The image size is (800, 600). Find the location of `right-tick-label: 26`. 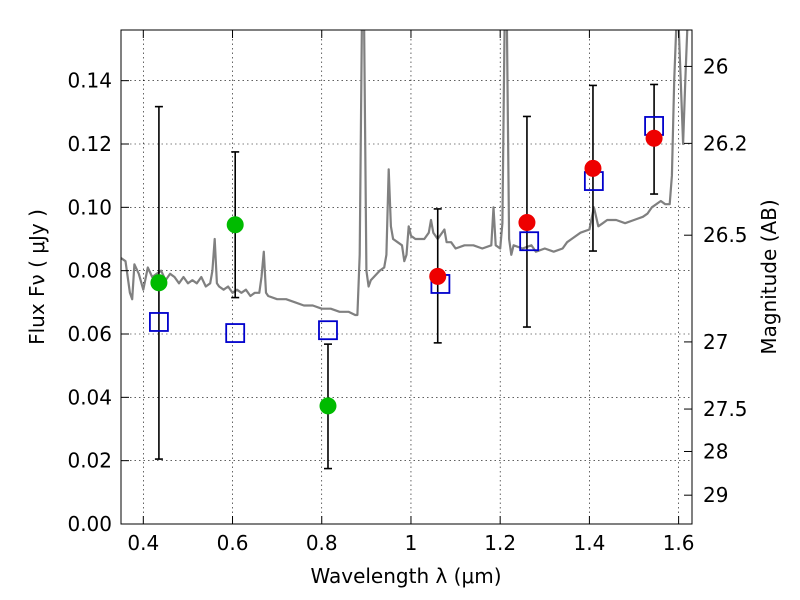

right-tick-label: 26 is located at coordinates (715, 66).